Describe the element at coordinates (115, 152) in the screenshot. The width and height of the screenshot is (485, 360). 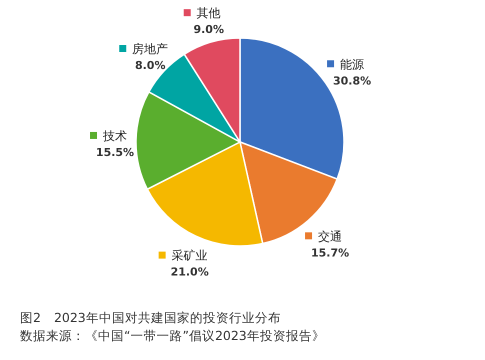
I see `data-label: 15.5%` at that location.